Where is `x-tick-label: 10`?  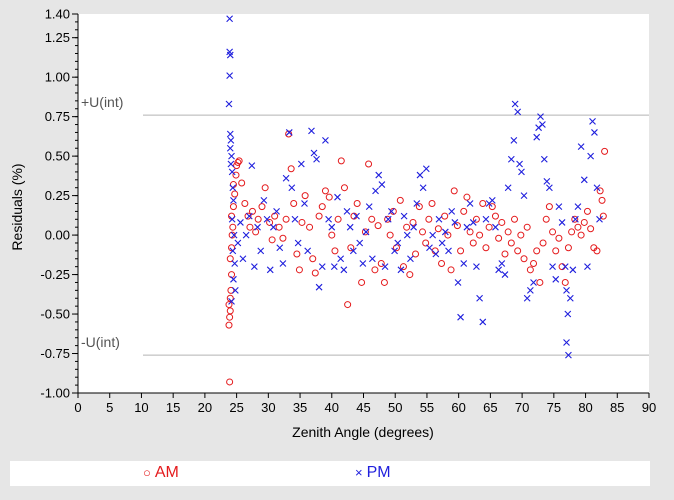 x-tick-label: 10 is located at coordinates (141, 407).